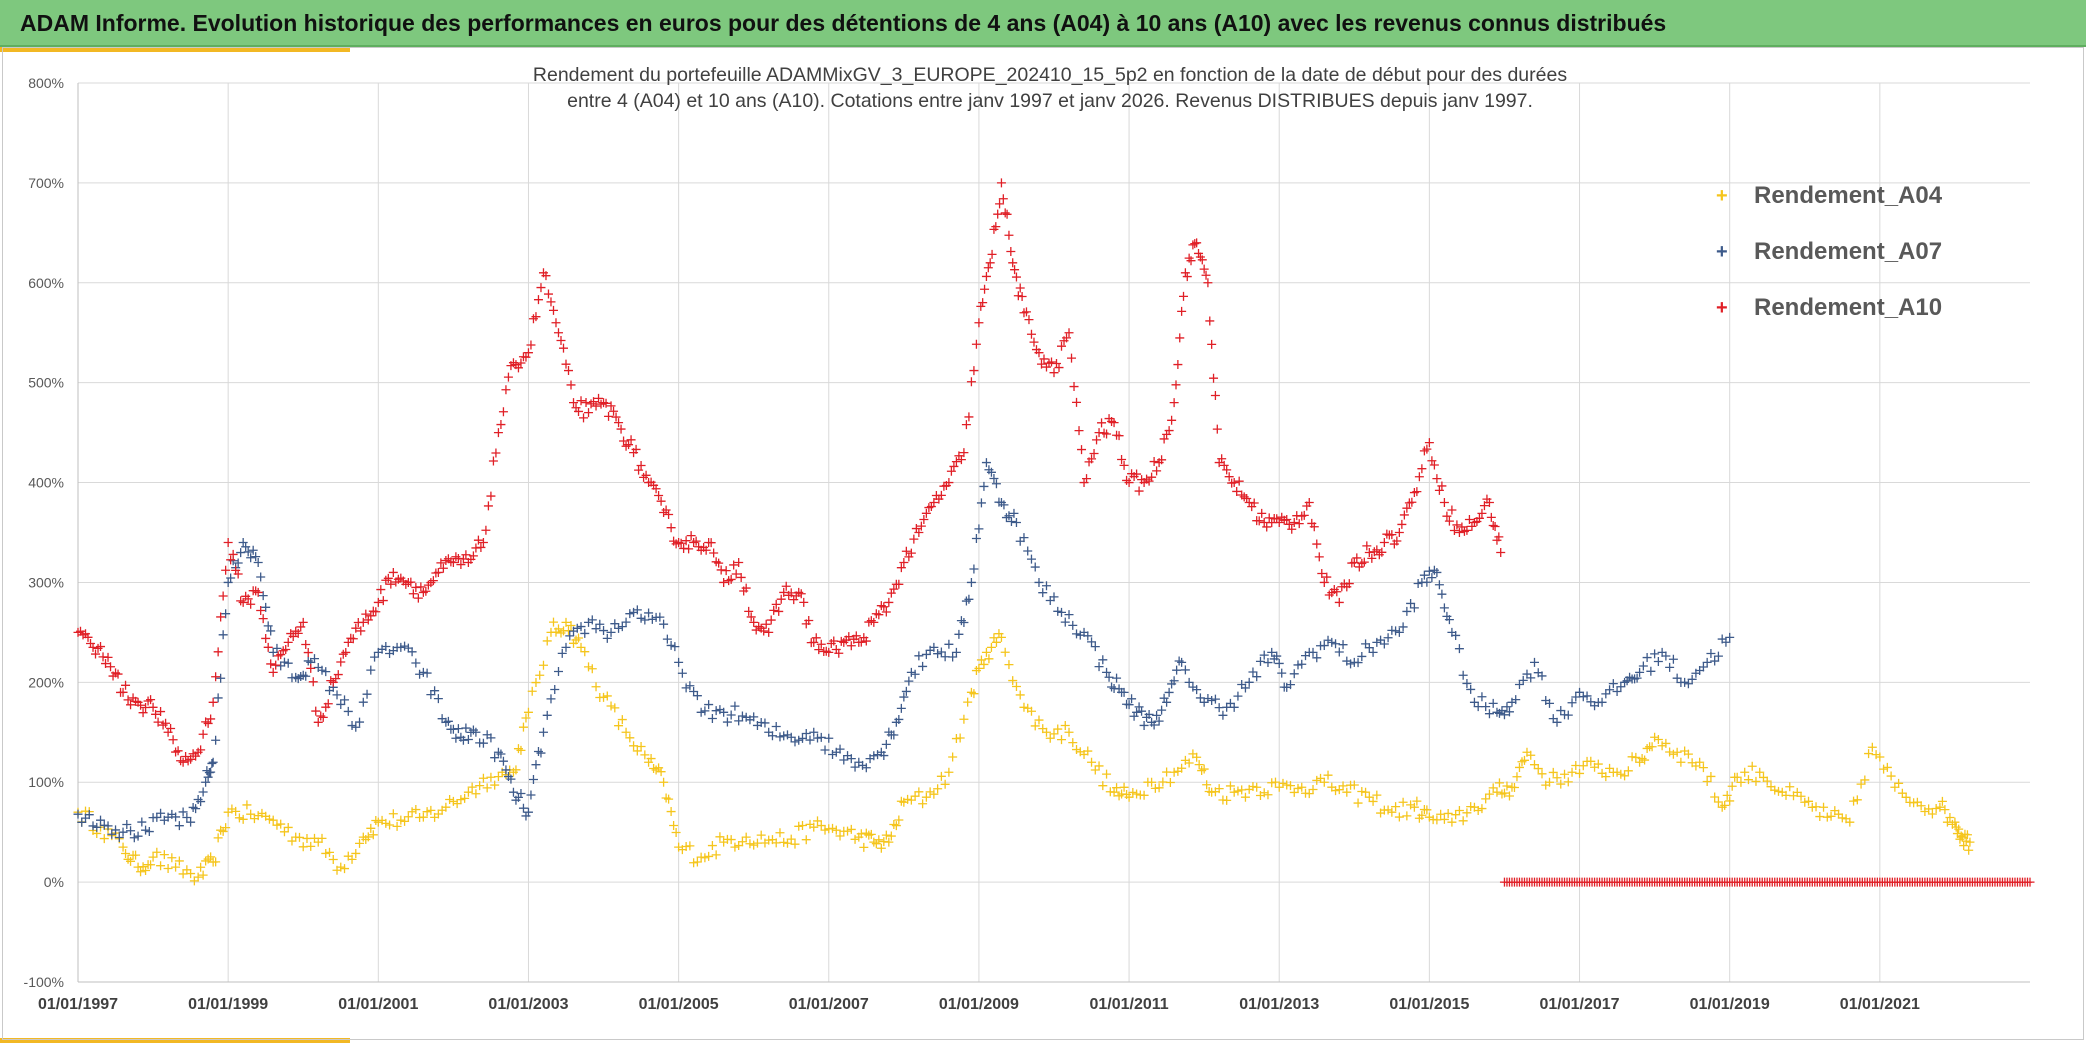 This screenshot has height=1043, width=2086. I want to click on legend-marker-a07: +, so click(1722, 251).